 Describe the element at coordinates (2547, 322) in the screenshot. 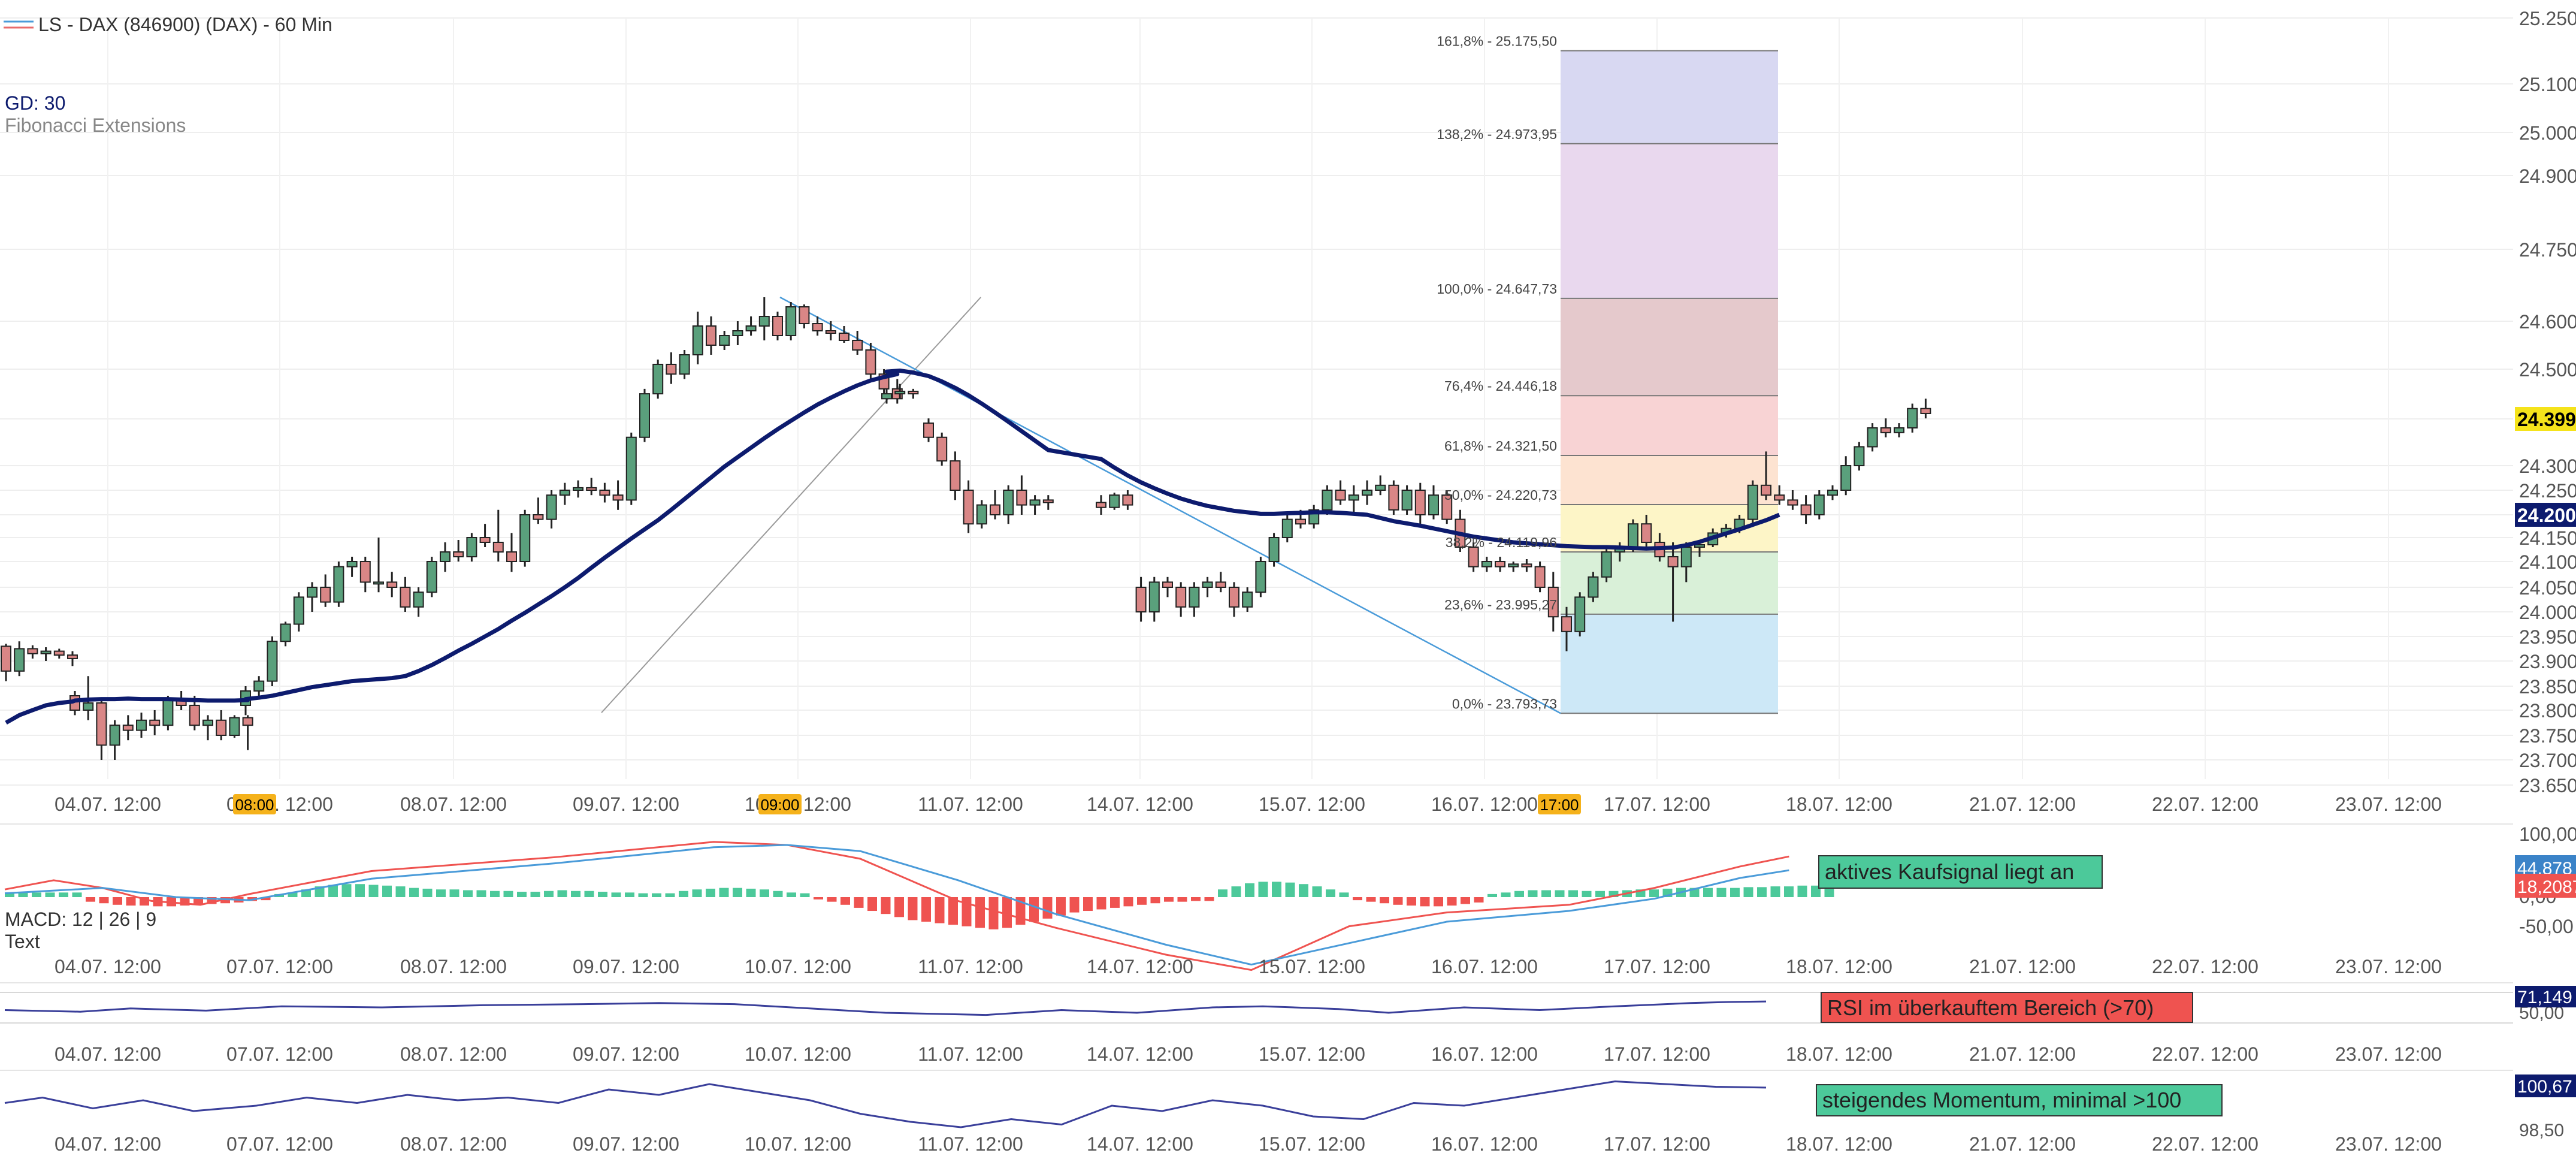

I see `price-tick-label: 24.600` at that location.